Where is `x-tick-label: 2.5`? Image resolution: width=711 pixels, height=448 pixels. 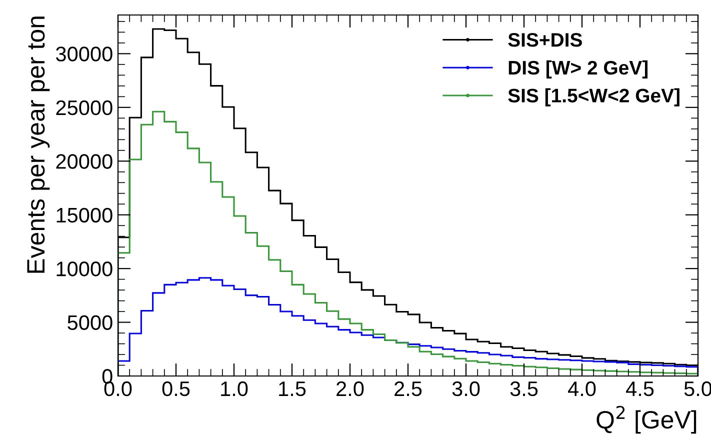
x-tick-label: 2.5 is located at coordinates (408, 388).